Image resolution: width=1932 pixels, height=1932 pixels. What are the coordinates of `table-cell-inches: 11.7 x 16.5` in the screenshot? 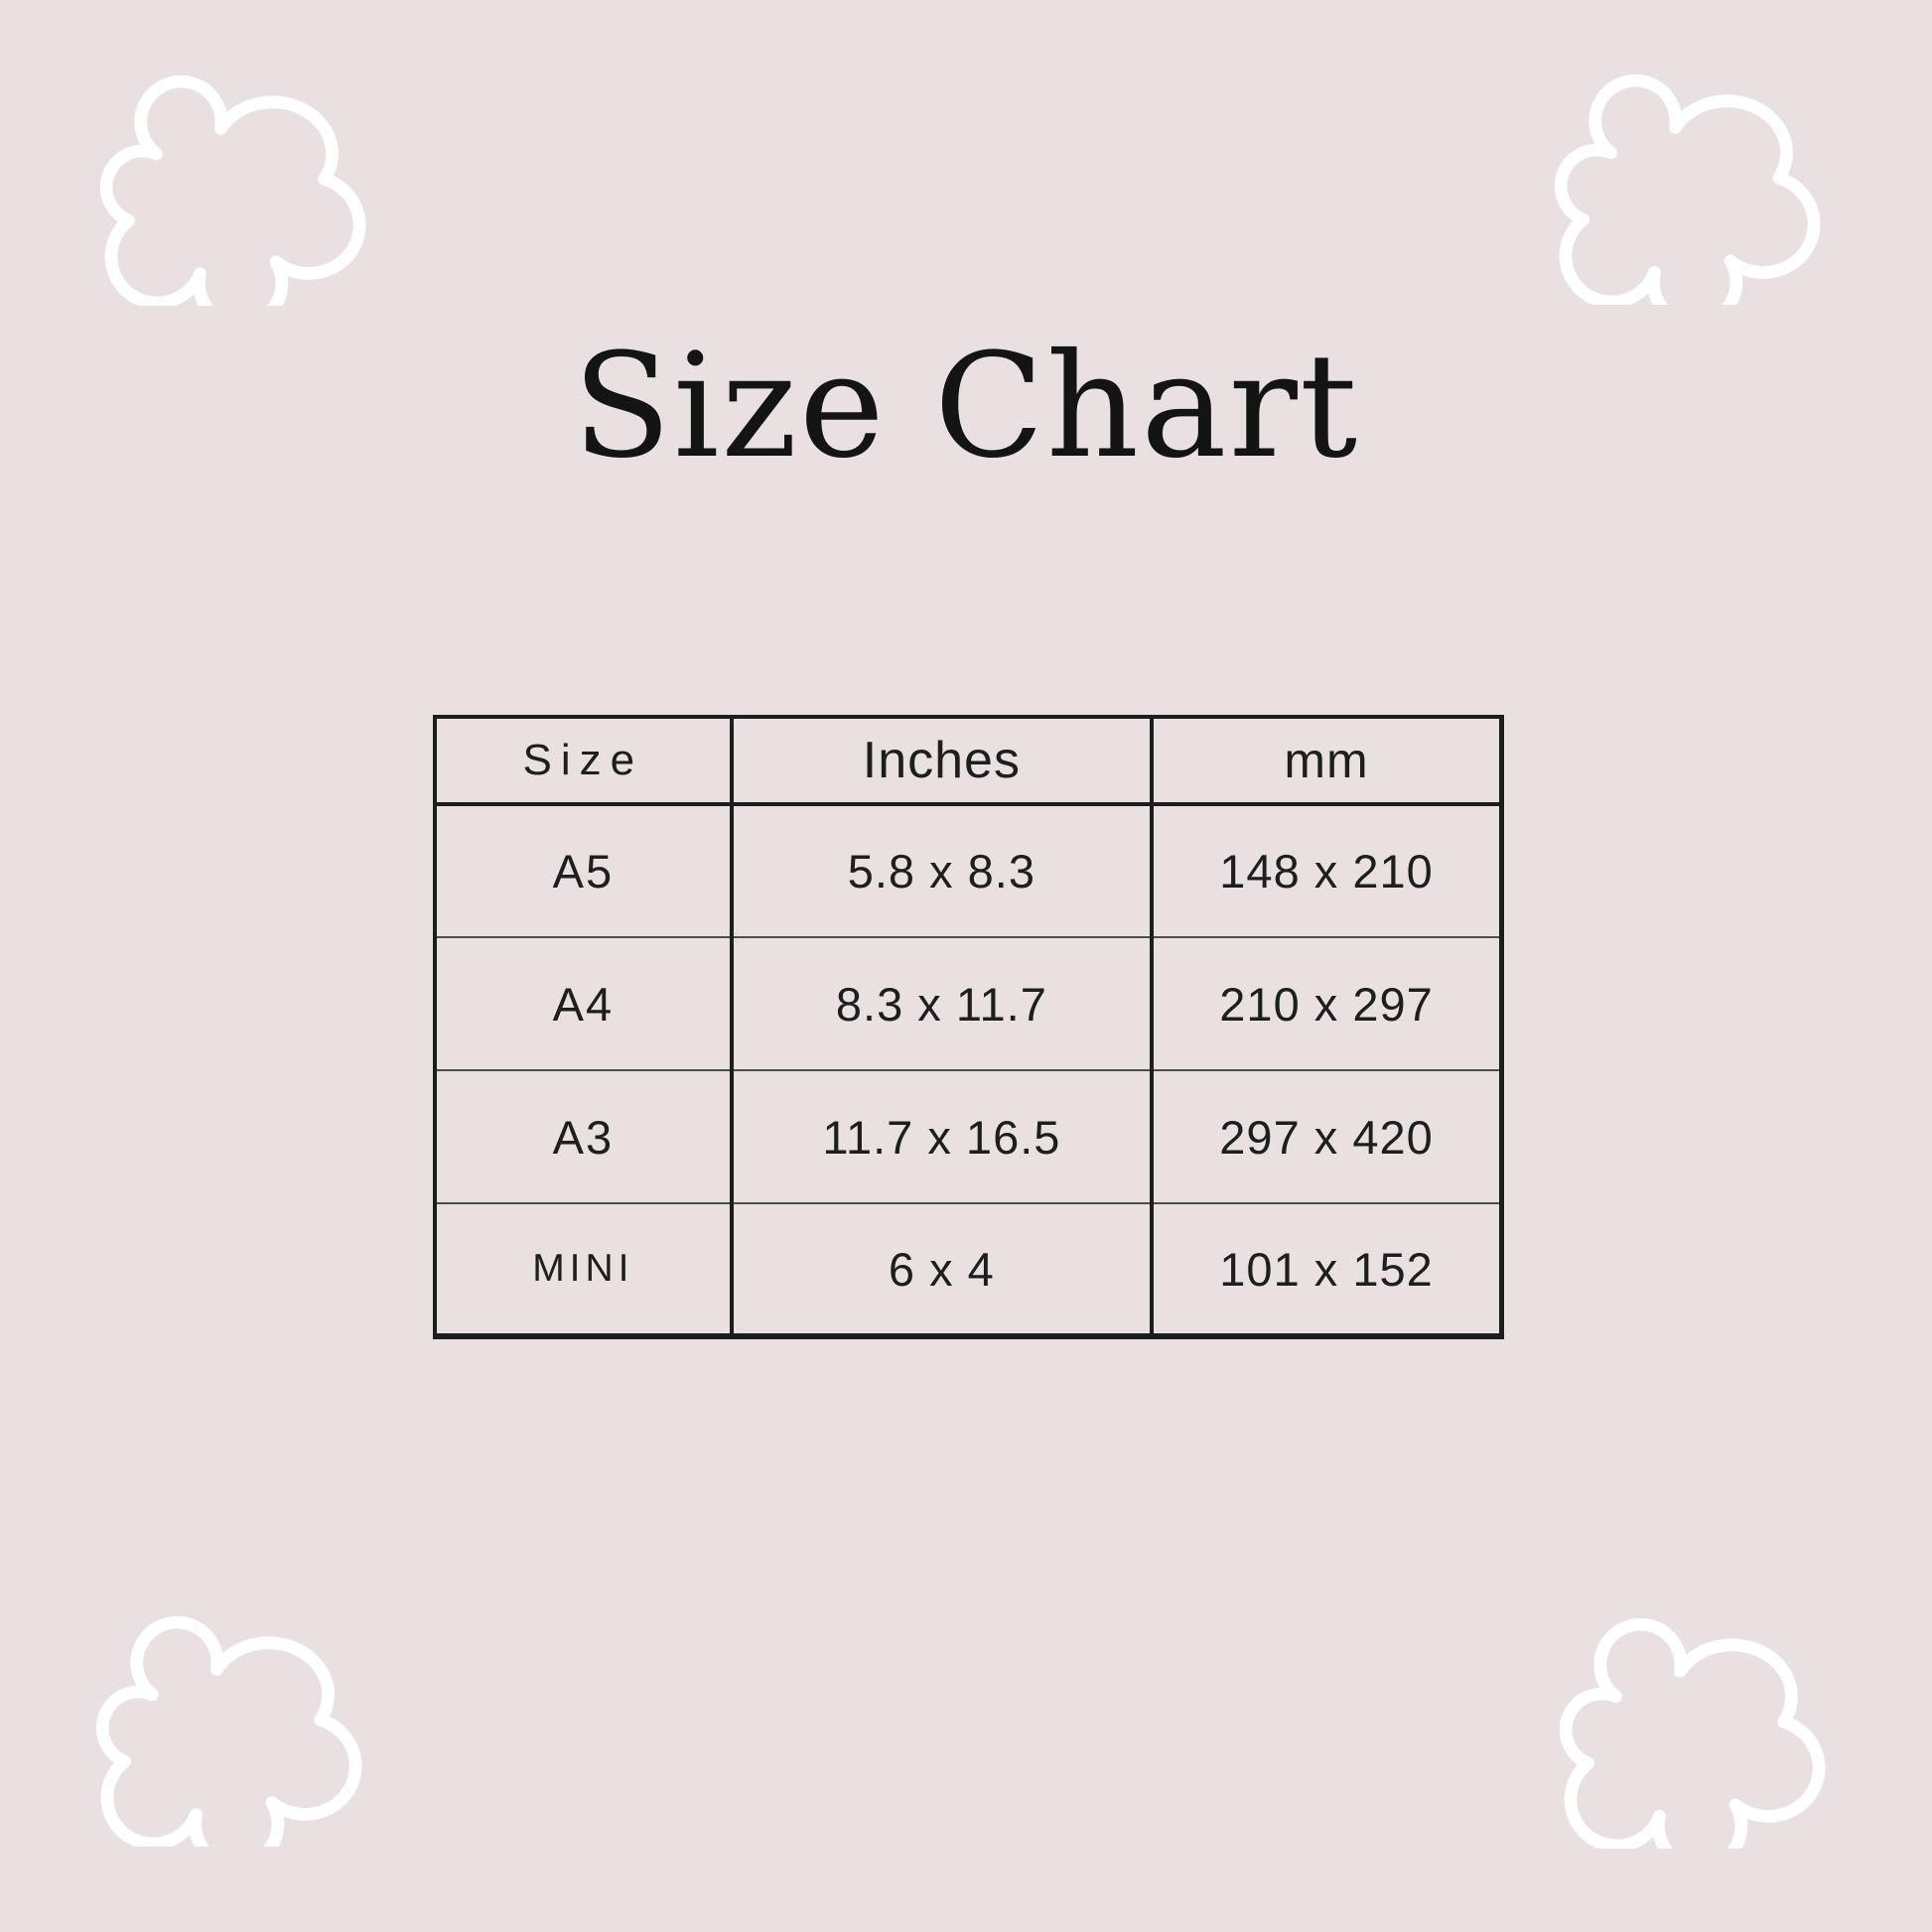 It's located at (943, 1137).